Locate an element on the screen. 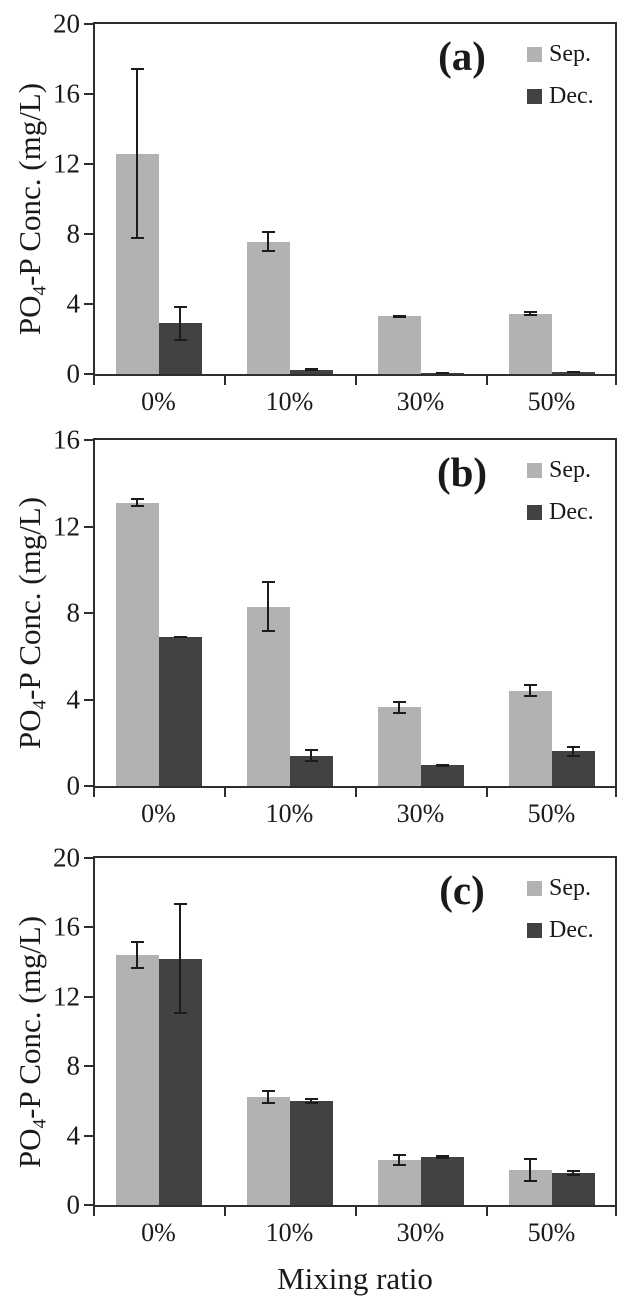 The width and height of the screenshot is (633, 1302). error-bar-dec-50pct is located at coordinates (573, 1173).